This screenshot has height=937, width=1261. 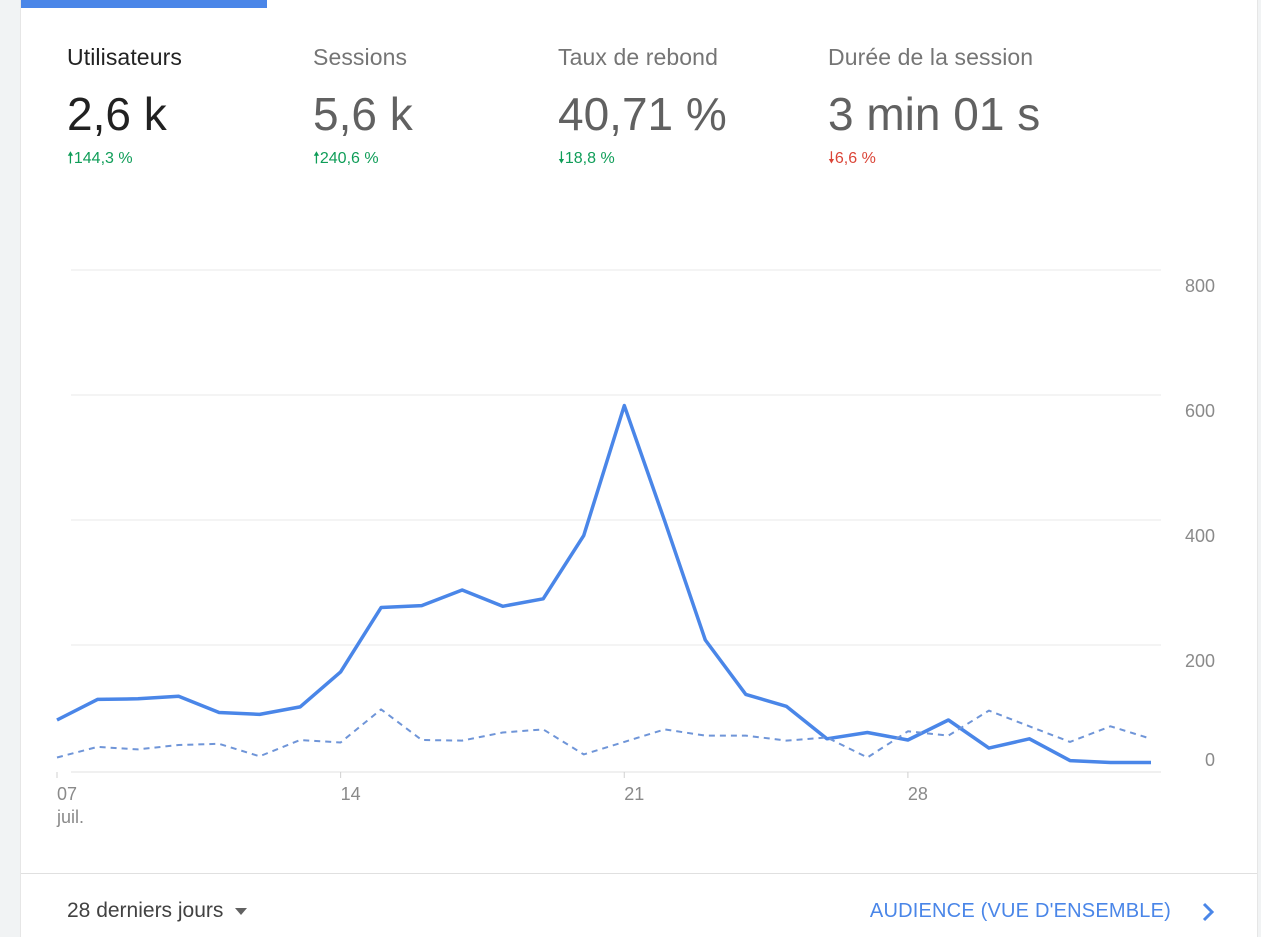 What do you see at coordinates (346, 158) in the screenshot?
I see `metric-change: 🠕240,6 %` at bounding box center [346, 158].